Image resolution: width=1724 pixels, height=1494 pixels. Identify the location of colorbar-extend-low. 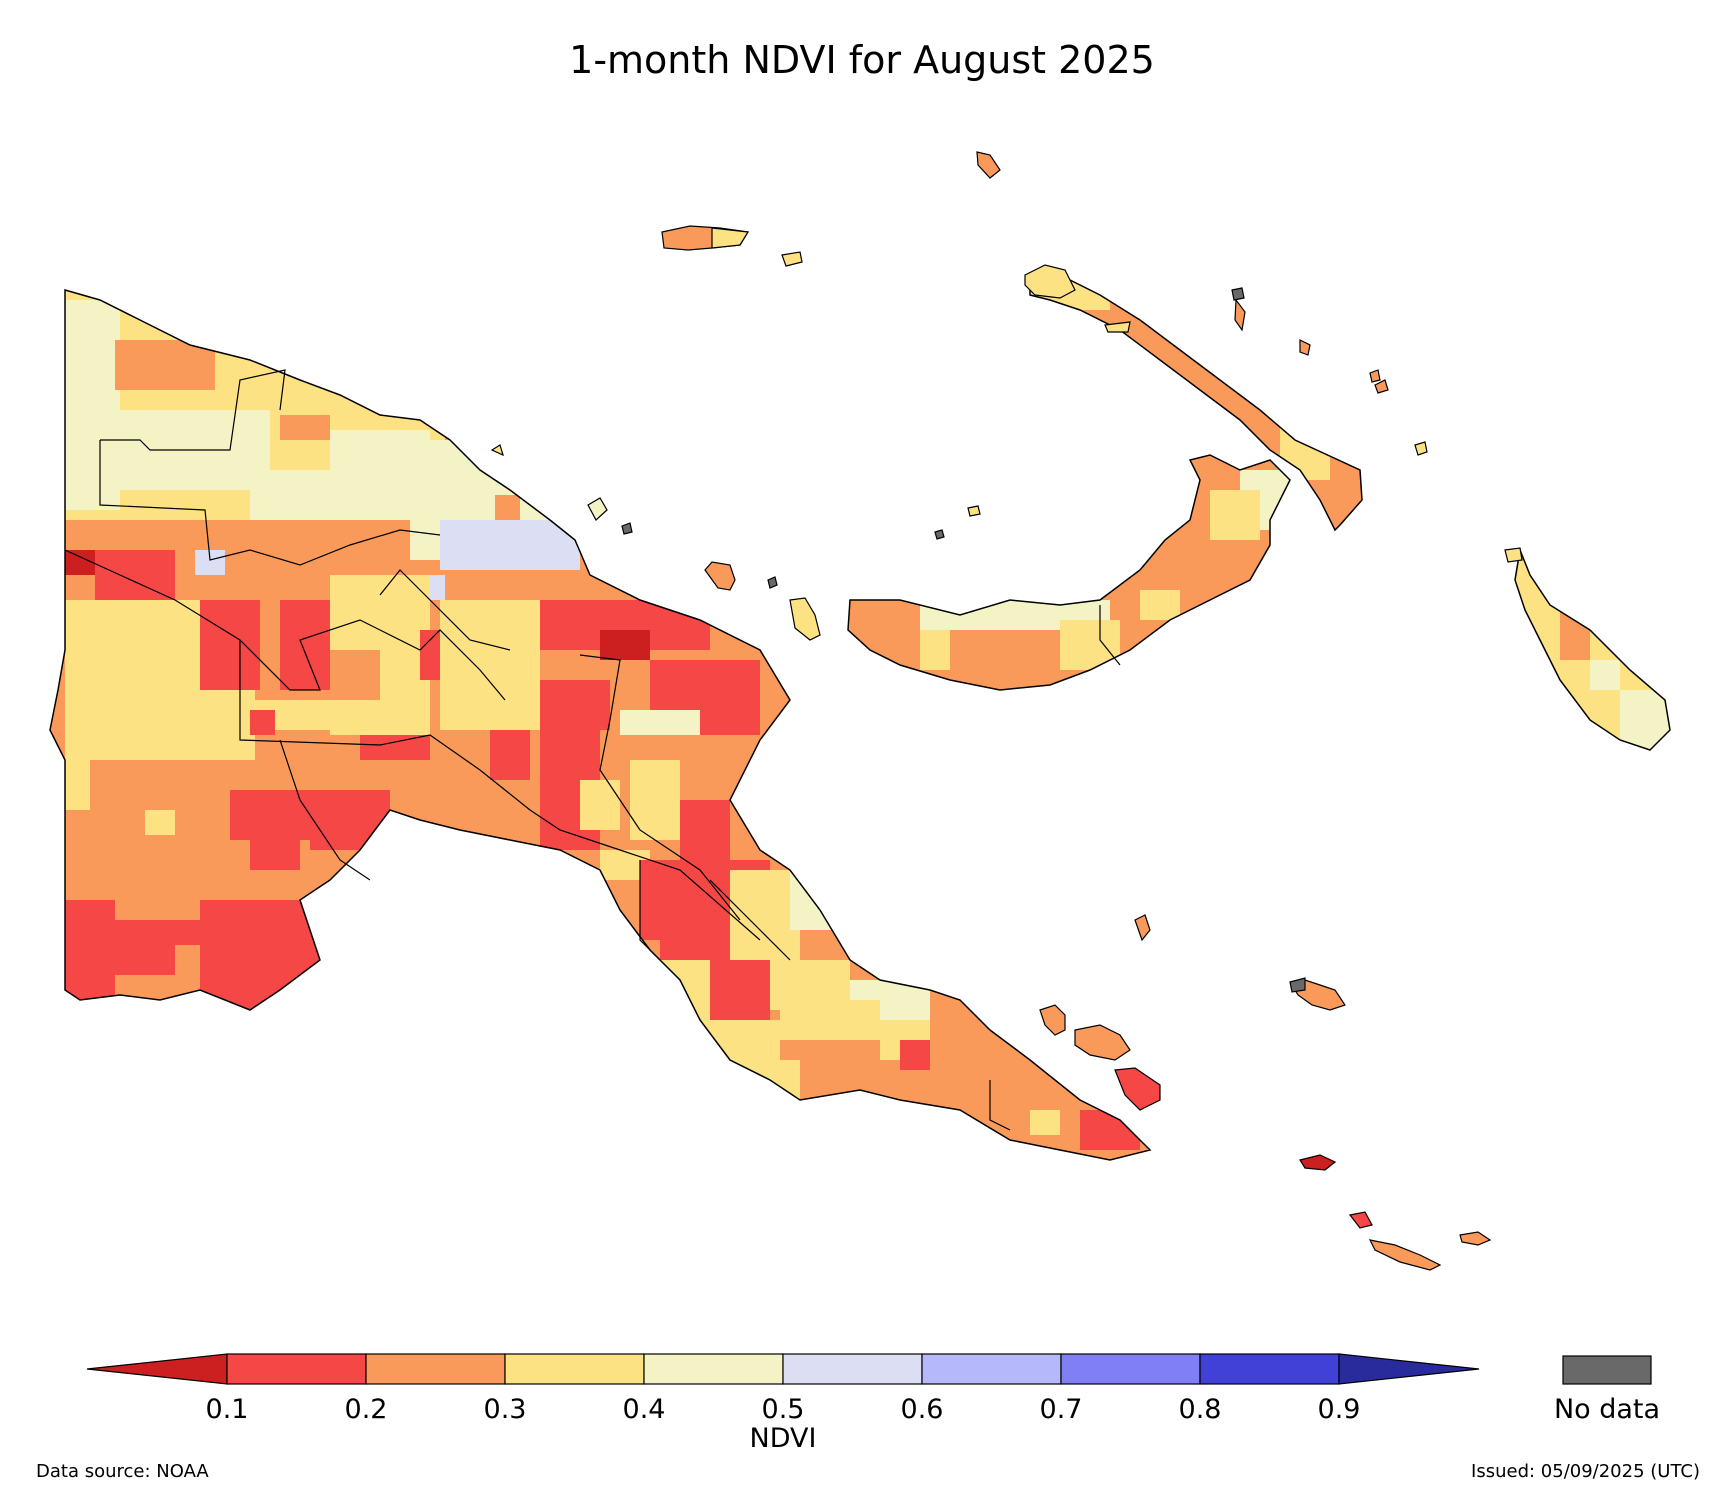
(157, 1369).